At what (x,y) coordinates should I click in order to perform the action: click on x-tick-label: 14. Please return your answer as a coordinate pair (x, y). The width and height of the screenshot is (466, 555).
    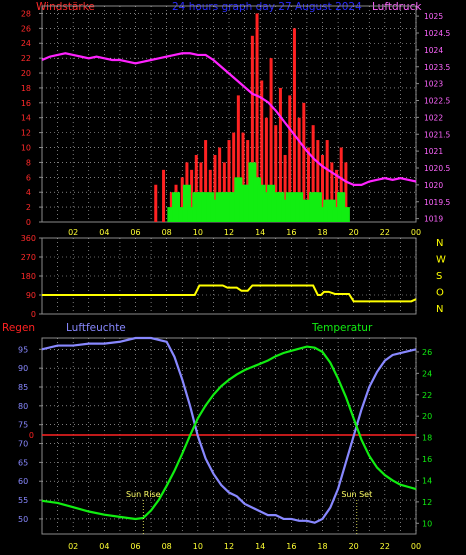
    Looking at the image, I should click on (260, 546).